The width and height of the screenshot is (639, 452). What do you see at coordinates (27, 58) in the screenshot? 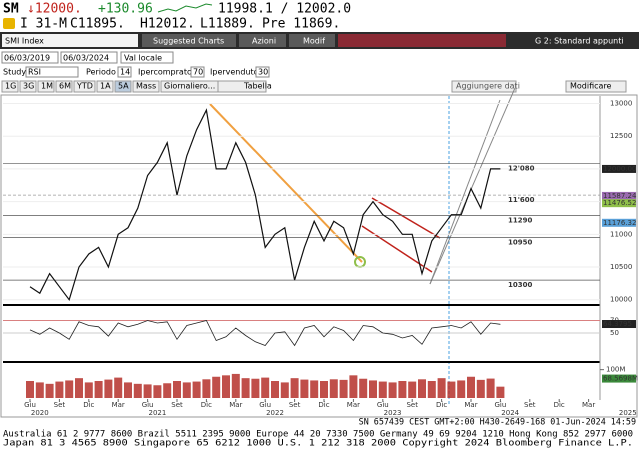
I see `start-date: 06/03/2019` at bounding box center [27, 58].